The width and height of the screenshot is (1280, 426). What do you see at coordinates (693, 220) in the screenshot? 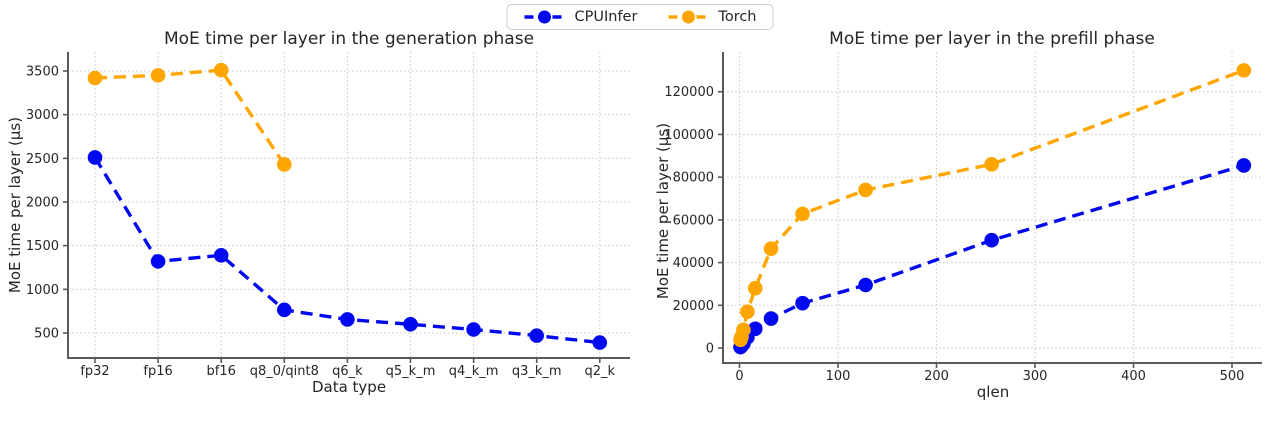
I see `y-tick-label: 60000` at bounding box center [693, 220].